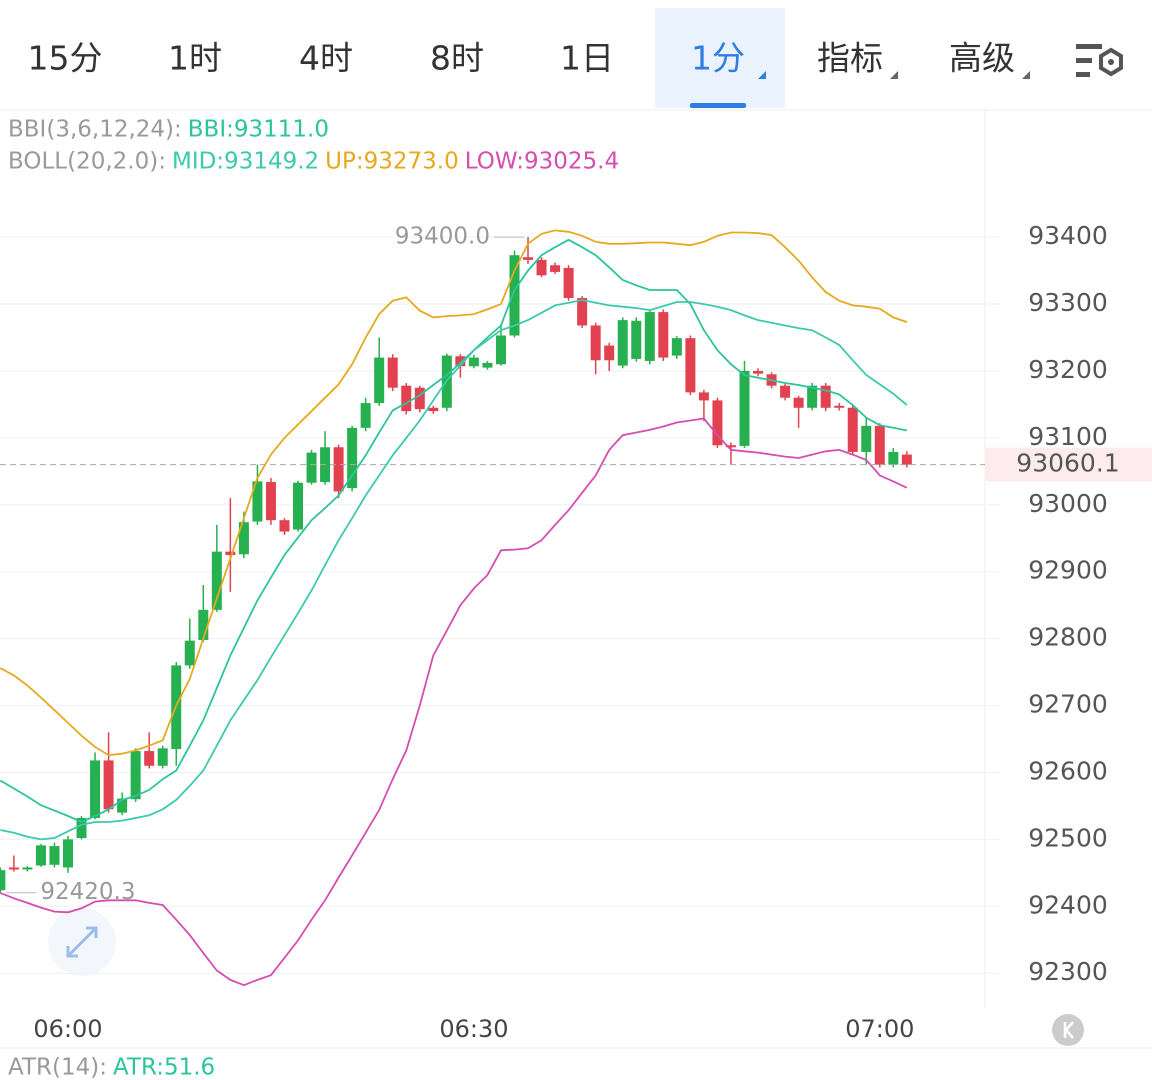 Image resolution: width=1152 pixels, height=1080 pixels. I want to click on legend-entry: BBI:93111.0, so click(258, 130).